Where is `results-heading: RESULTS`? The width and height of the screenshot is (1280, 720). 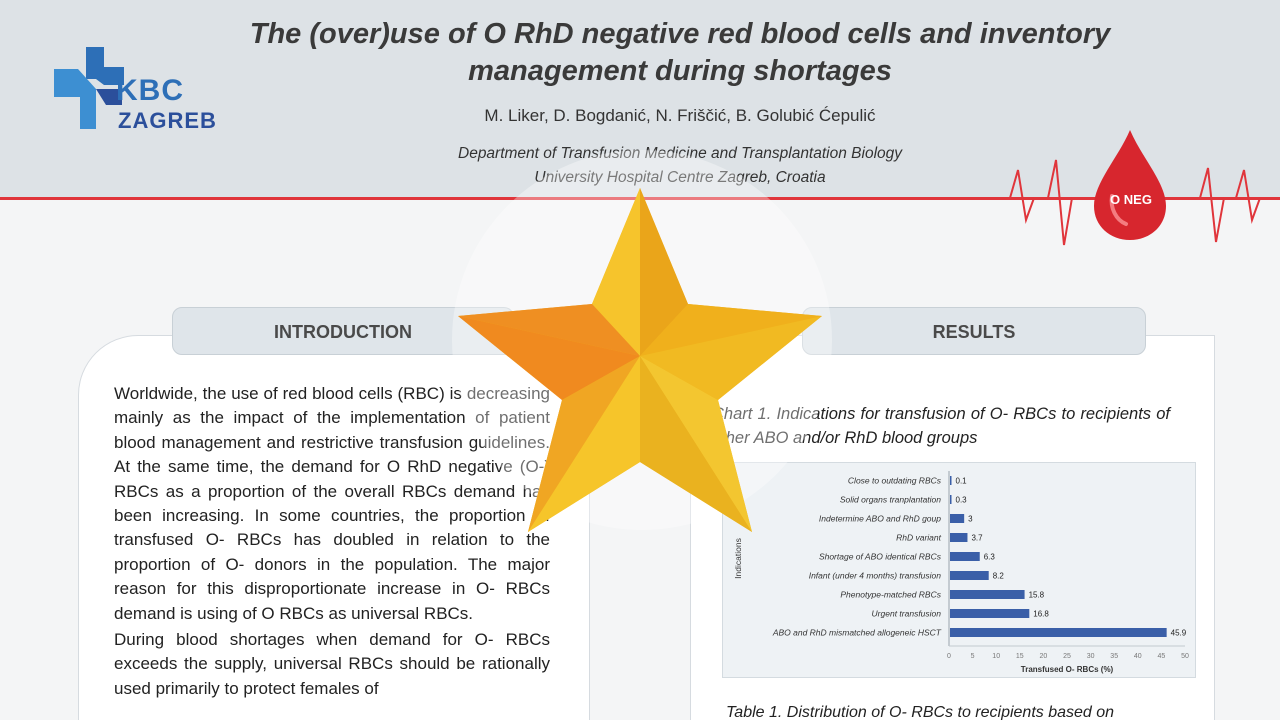 results-heading: RESULTS is located at coordinates (974, 331).